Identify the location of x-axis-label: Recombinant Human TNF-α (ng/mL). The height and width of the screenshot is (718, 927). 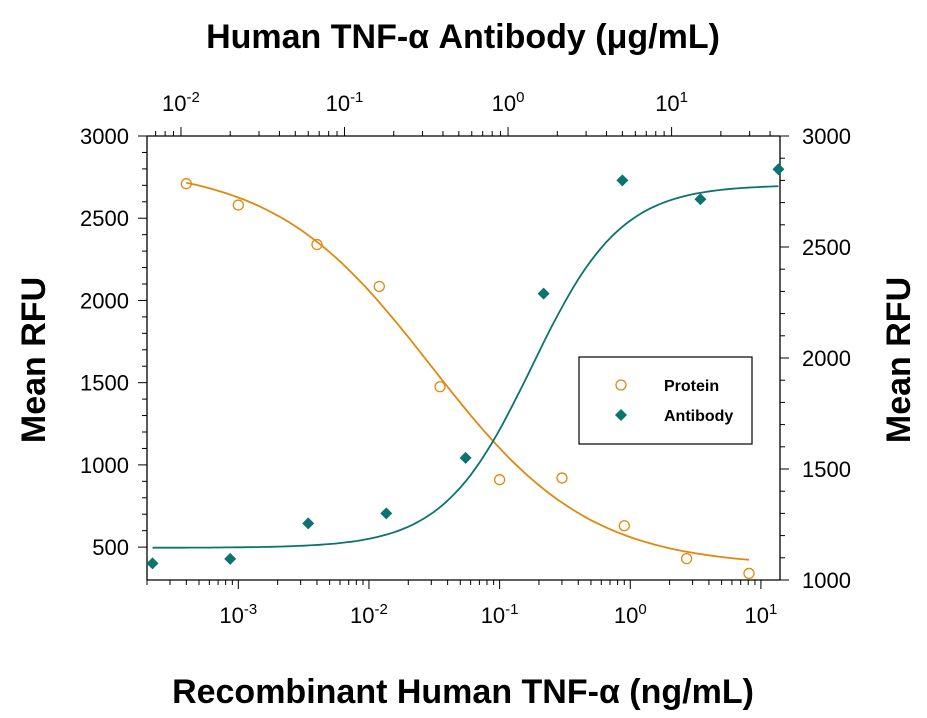
(463, 692).